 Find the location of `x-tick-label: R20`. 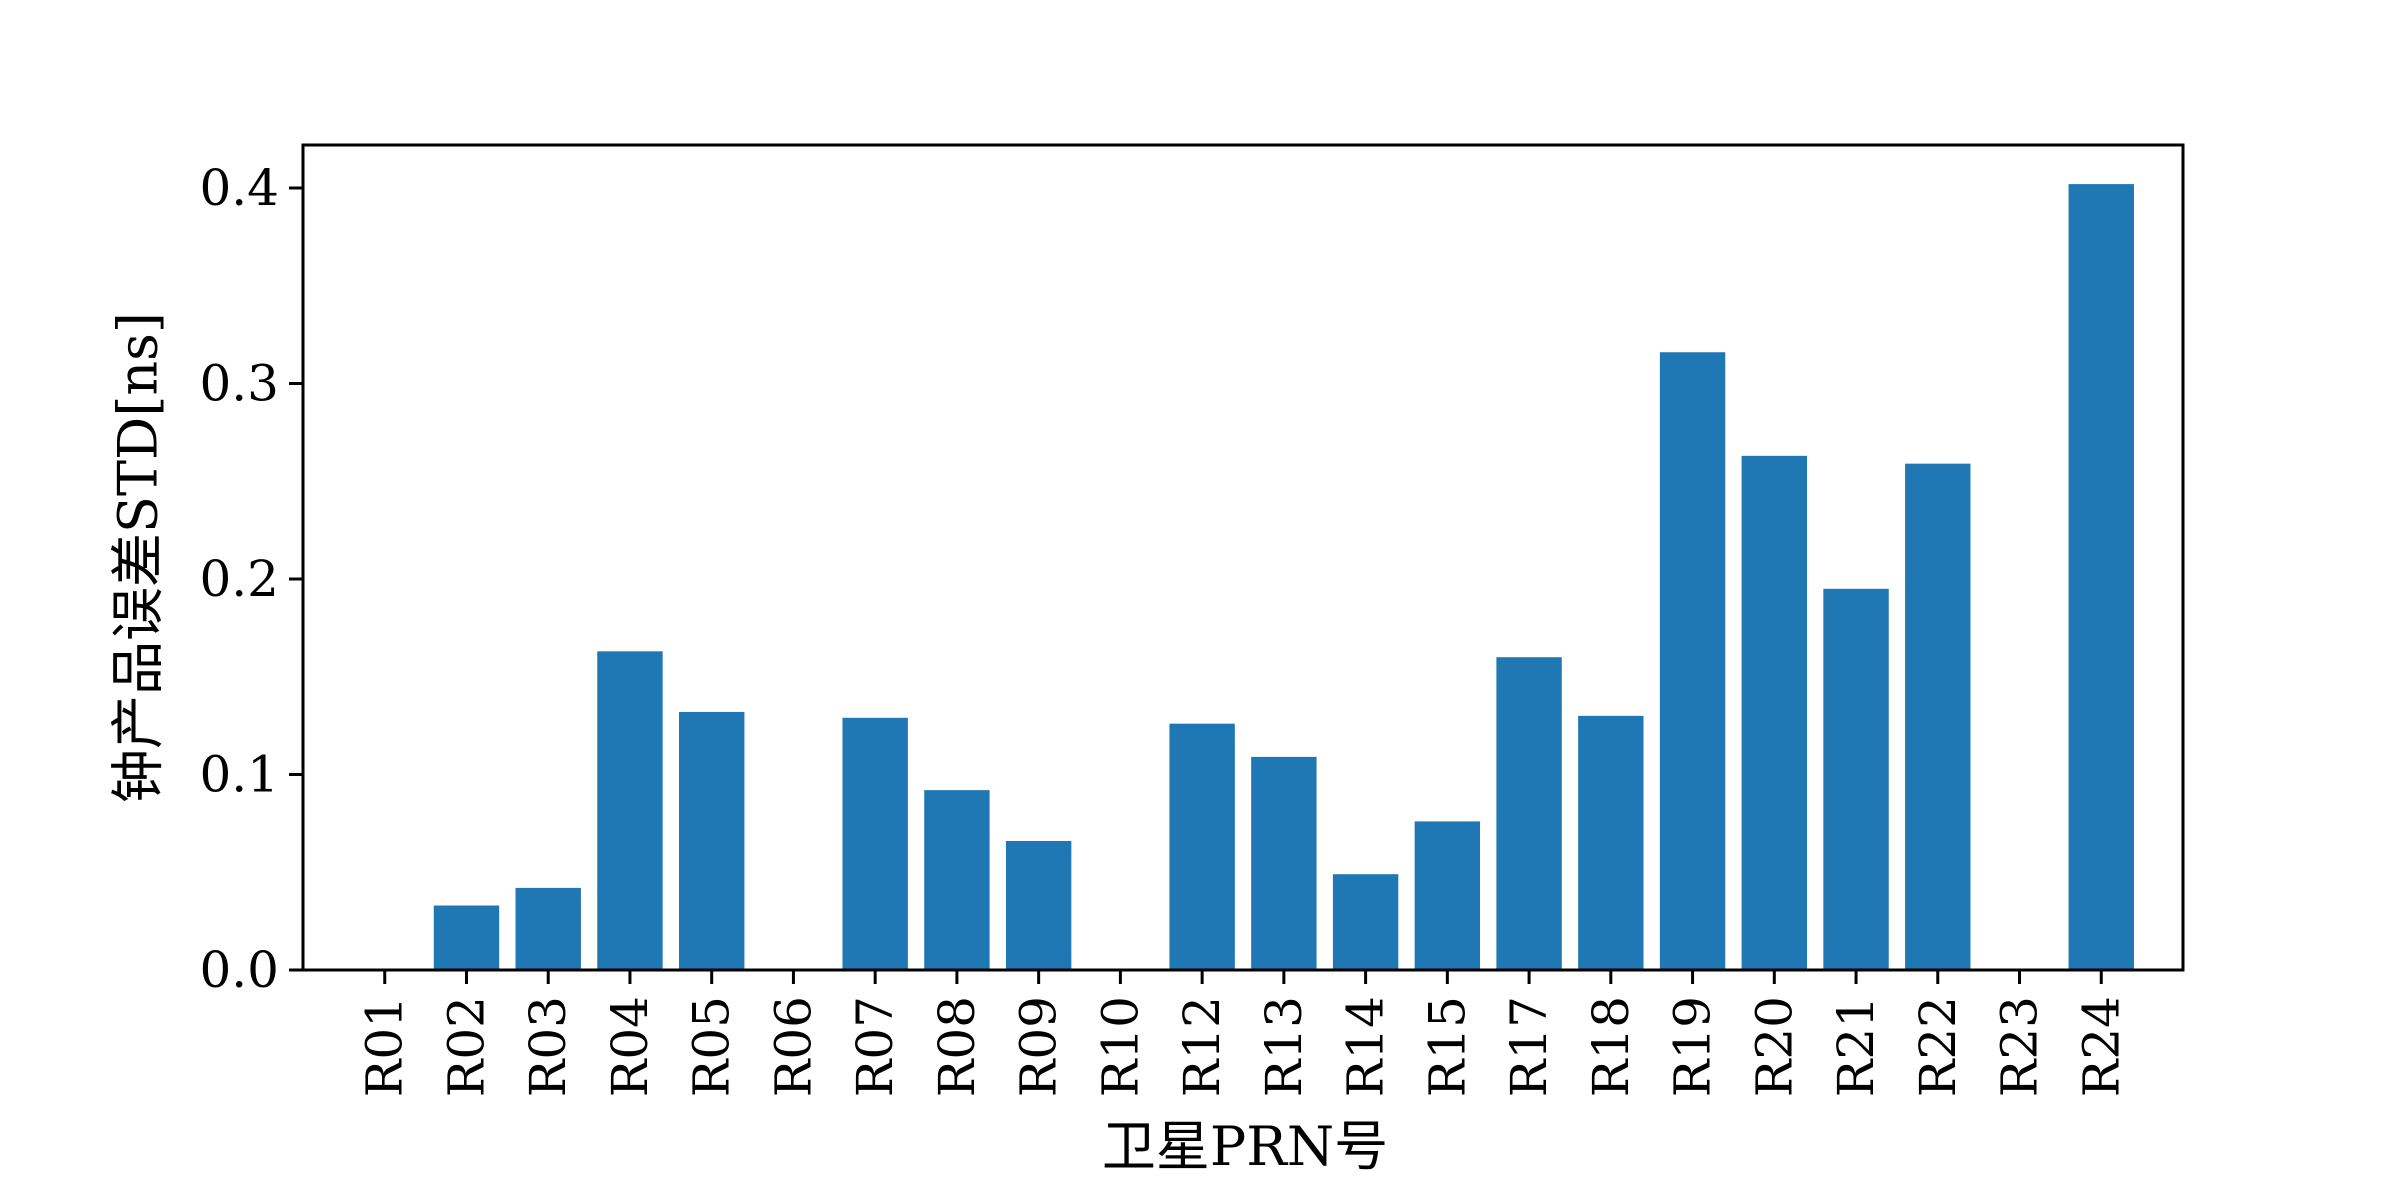

x-tick-label: R20 is located at coordinates (1774, 1046).